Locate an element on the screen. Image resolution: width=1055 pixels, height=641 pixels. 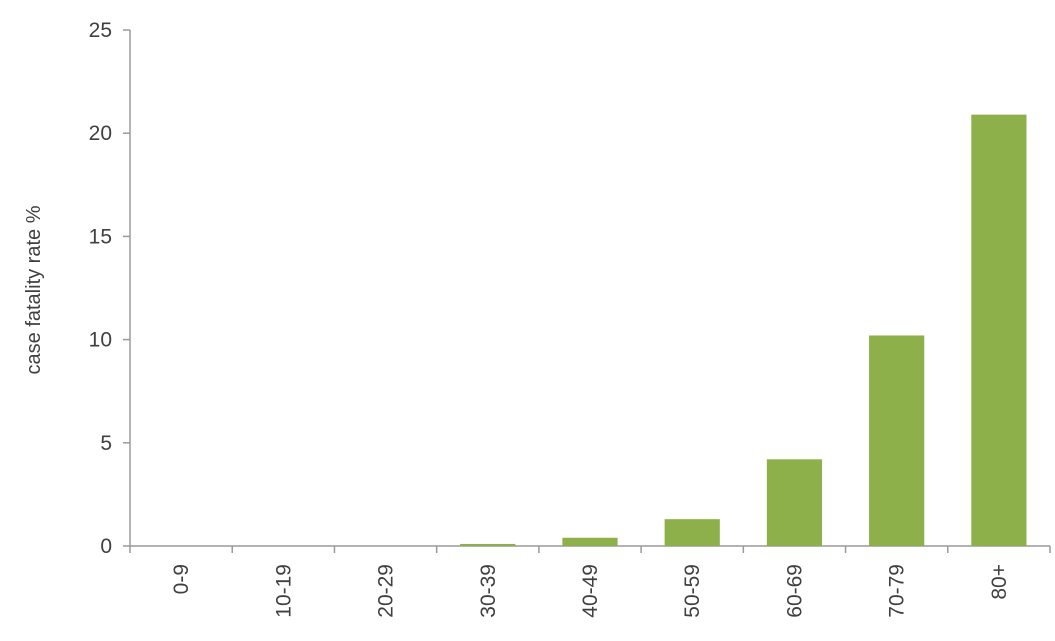
x-tick-label: 0-9 is located at coordinates (181, 579).